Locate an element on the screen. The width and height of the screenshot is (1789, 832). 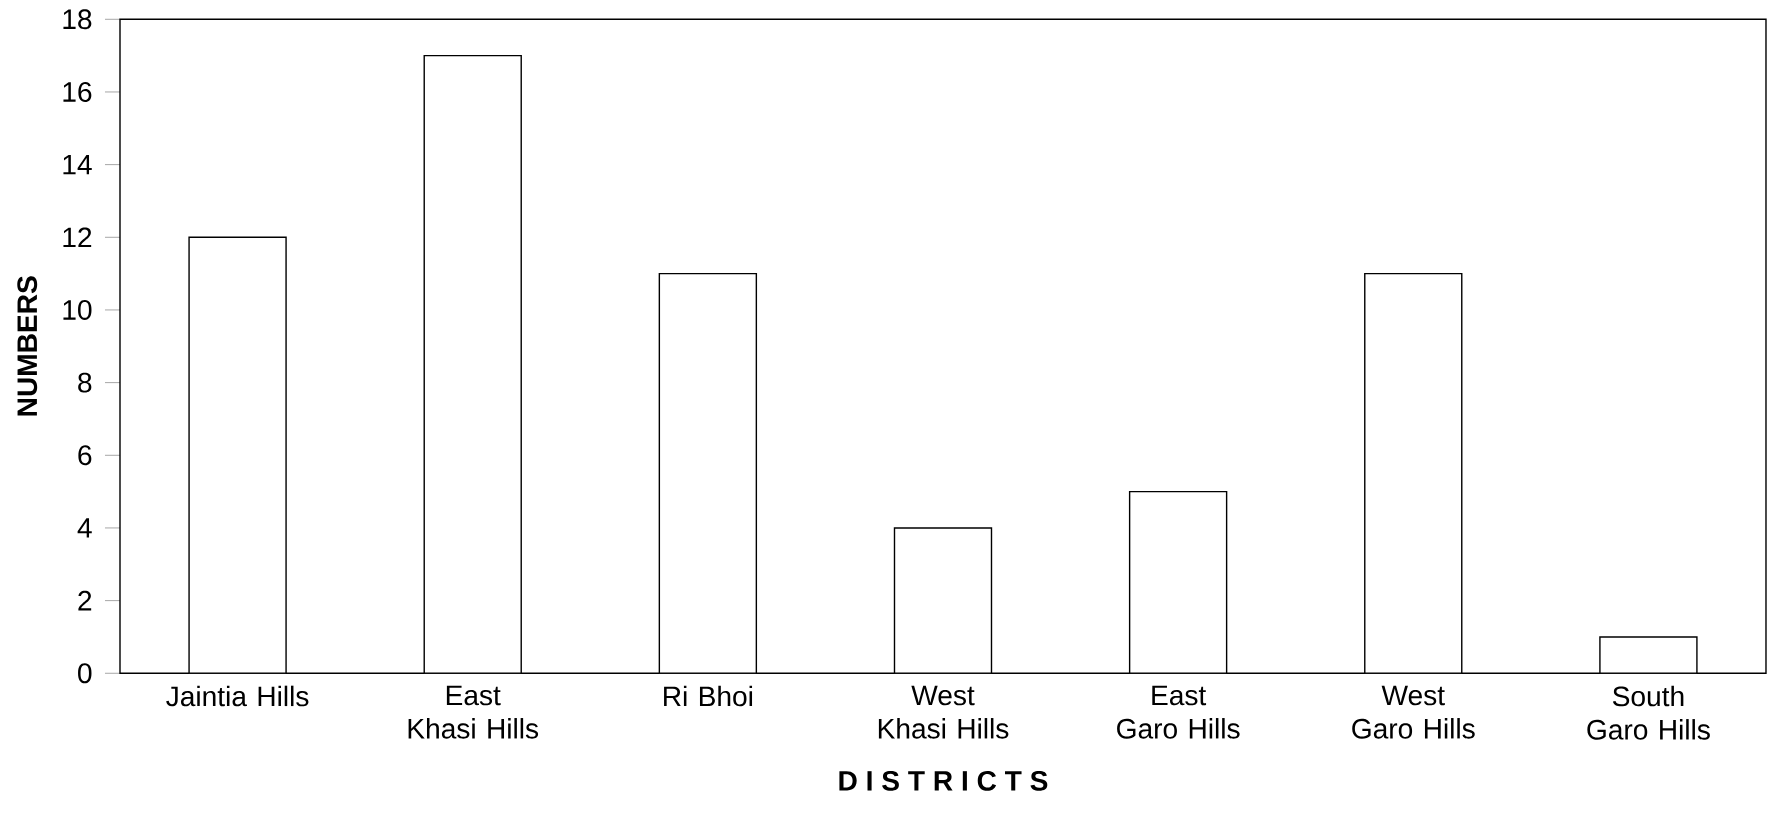
y-tick-label: 10 is located at coordinates (77, 310).